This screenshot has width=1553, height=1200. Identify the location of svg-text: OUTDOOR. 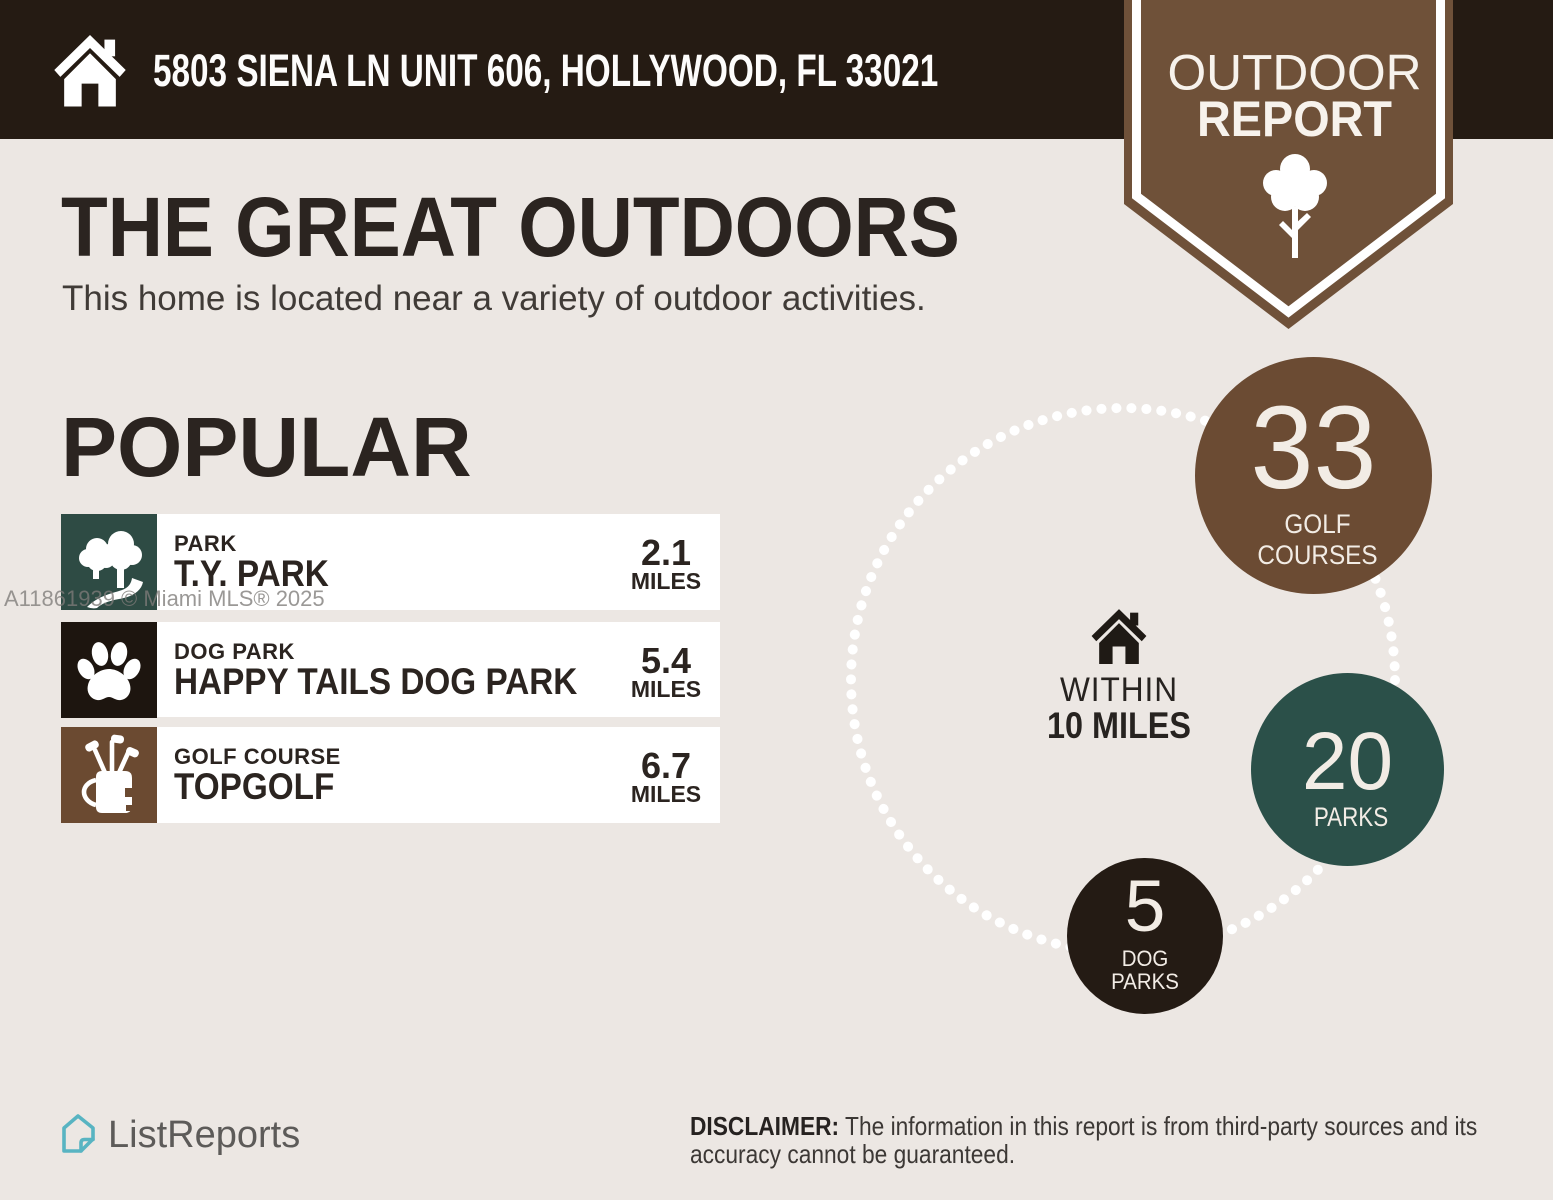
(1295, 73).